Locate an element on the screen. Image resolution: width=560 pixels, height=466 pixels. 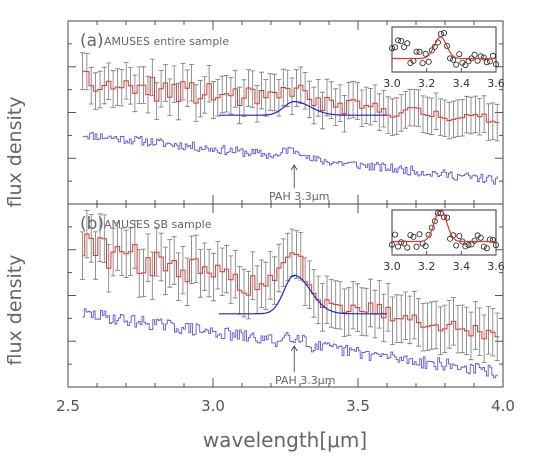
panel-b-ylabel: flux density is located at coordinates (15, 310).